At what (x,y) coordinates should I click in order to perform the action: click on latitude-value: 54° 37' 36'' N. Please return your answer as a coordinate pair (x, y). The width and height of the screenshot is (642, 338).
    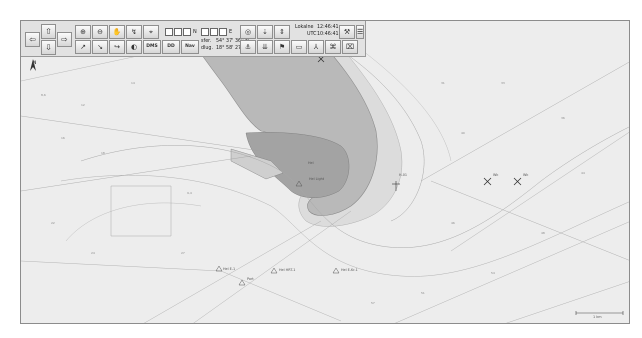
    Looking at the image, I should click on (232, 41).